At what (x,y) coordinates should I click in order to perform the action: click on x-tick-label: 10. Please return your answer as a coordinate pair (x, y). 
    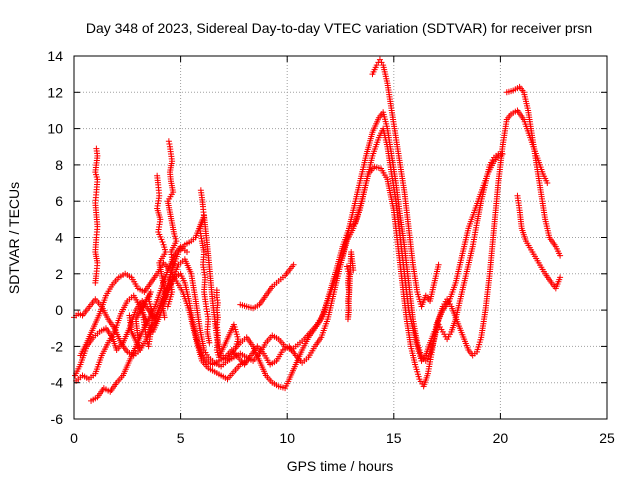
    Looking at the image, I should click on (287, 438).